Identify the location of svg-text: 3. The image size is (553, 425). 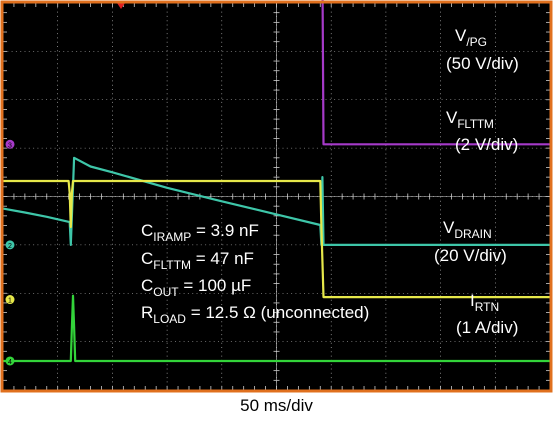
(10, 145).